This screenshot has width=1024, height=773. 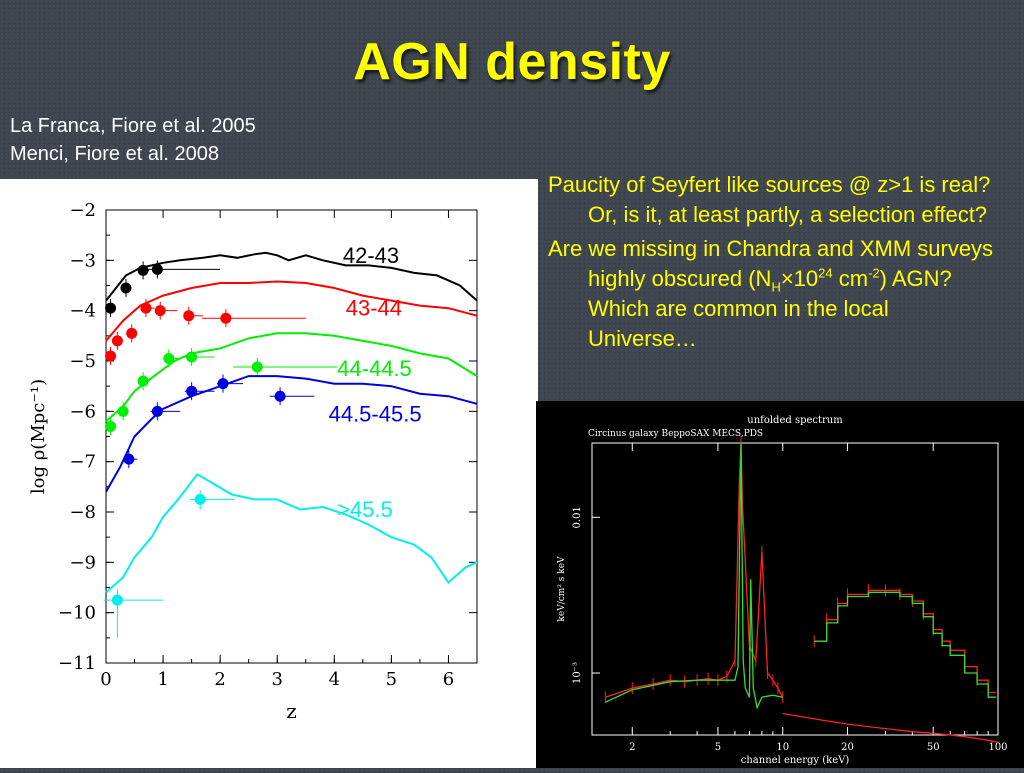 I want to click on y-tick-label: −4, so click(x=82, y=311).